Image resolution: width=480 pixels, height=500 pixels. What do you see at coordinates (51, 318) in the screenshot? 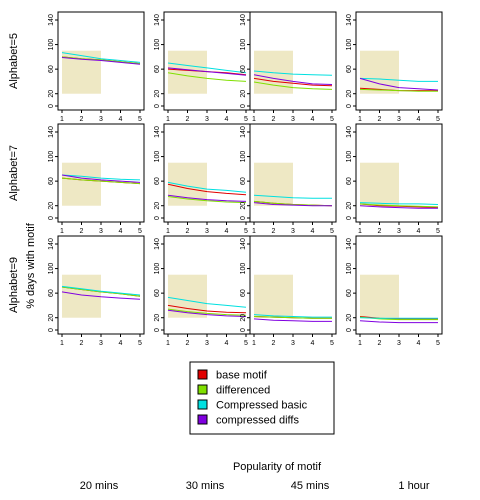
I see `y-tick-label-r3c1: 20` at bounding box center [51, 318].